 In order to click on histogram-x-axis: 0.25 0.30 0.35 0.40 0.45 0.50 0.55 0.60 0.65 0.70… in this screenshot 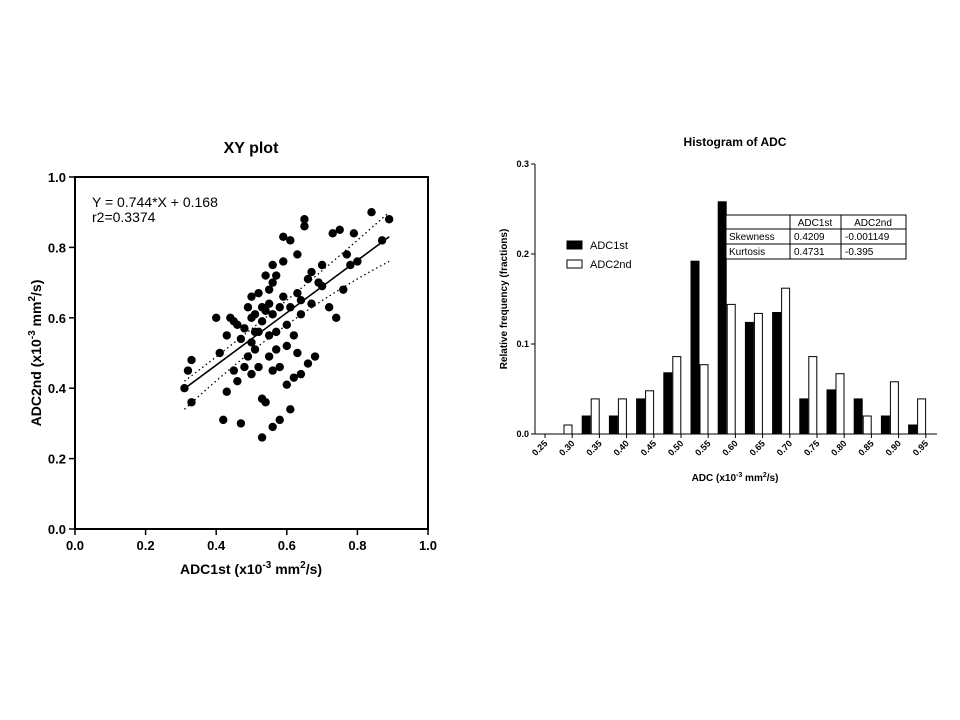, I will do `click(730, 446)`.